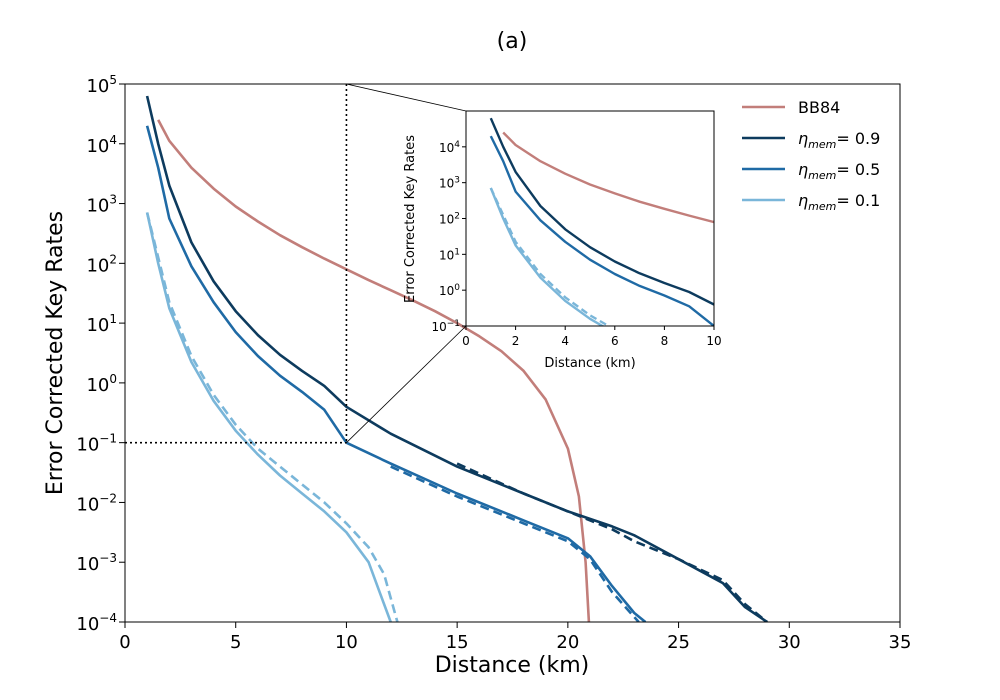 This screenshot has height=700, width=1000. I want to click on legend-label-eta09: ηmem= 0.9, so click(839, 140).